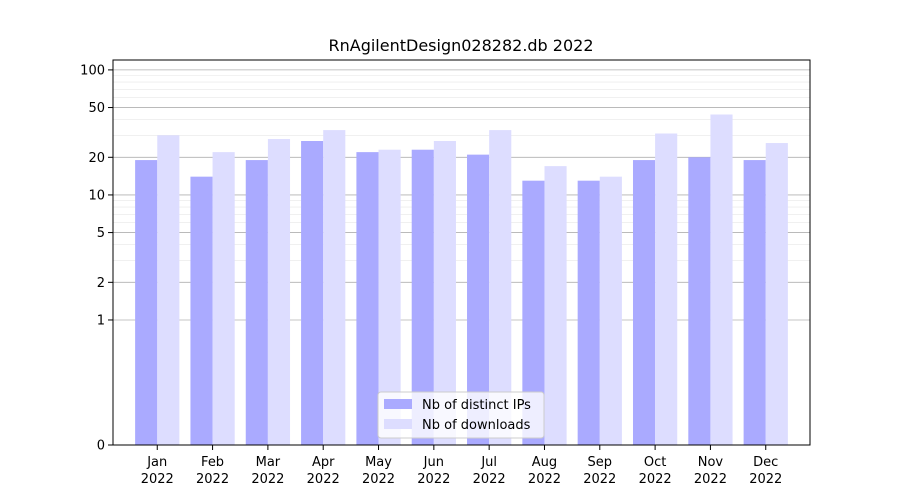 This screenshot has height=500, width=900. What do you see at coordinates (600, 462) in the screenshot?
I see `x-tick-label-month: Sep` at bounding box center [600, 462].